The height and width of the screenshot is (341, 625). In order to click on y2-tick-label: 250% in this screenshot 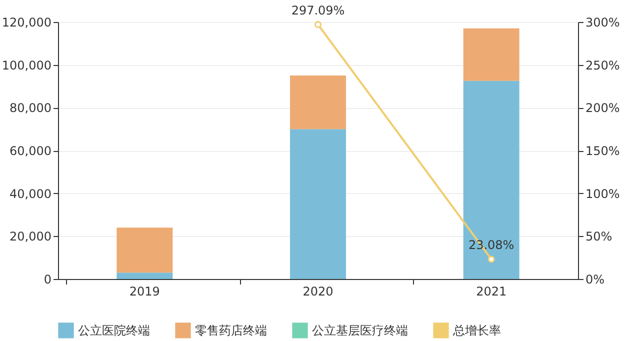, I will do `click(603, 65)`.